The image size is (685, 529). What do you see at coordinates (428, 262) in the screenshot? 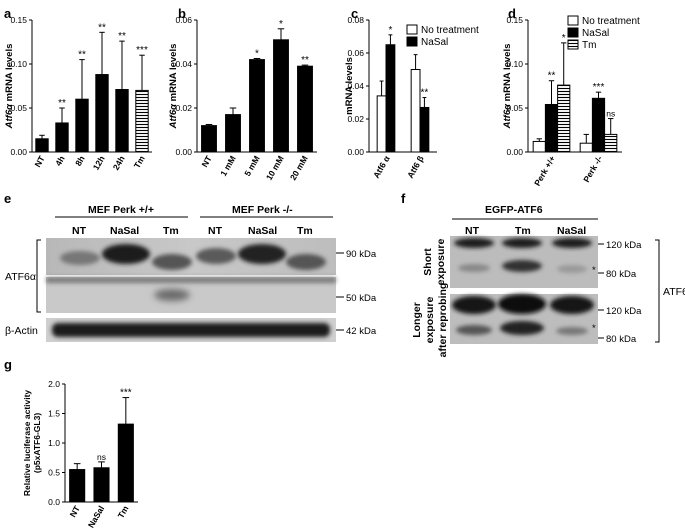
I see `blot-f-short-label-1: Short` at bounding box center [428, 262].